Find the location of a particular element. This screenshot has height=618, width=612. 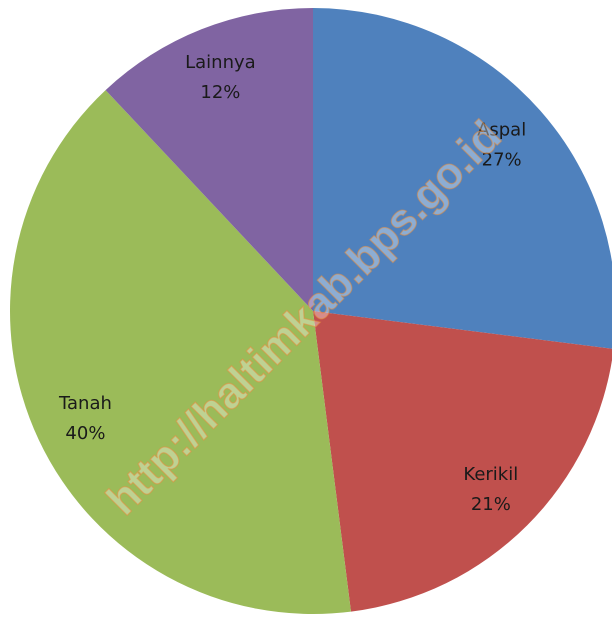

slice-label: Lainnya is located at coordinates (220, 62).